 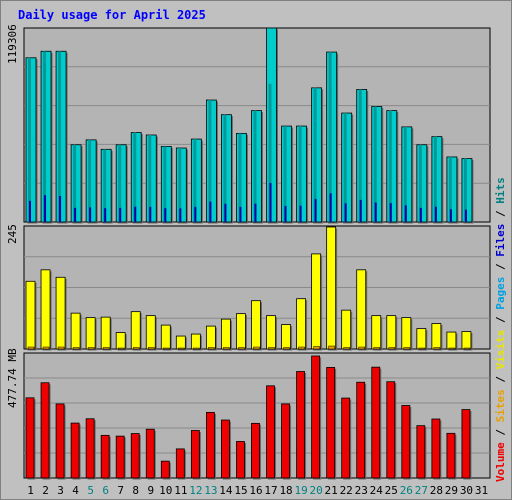 I want to click on x-label-day-22: 22, so click(x=346, y=490).